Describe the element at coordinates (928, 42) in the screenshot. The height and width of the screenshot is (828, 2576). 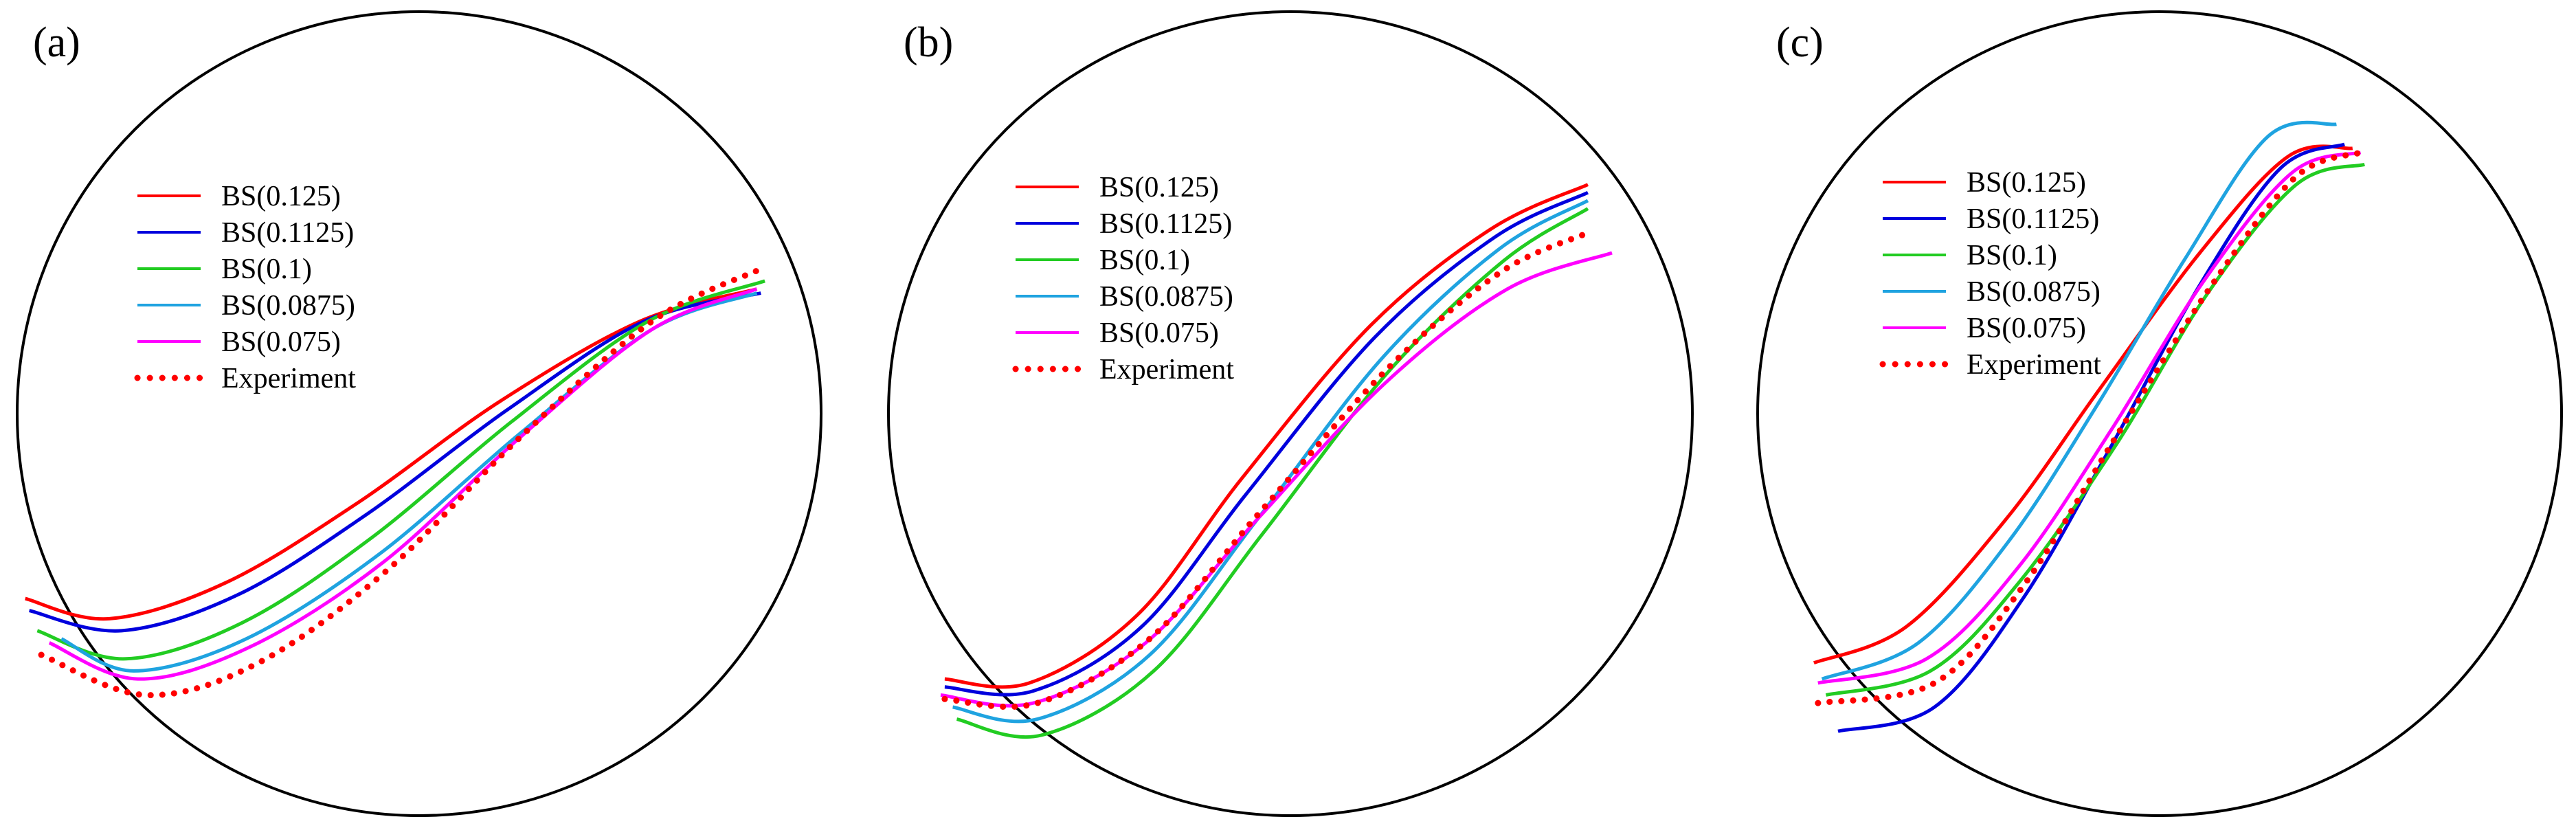
I see `panel-label: (b)` at that location.